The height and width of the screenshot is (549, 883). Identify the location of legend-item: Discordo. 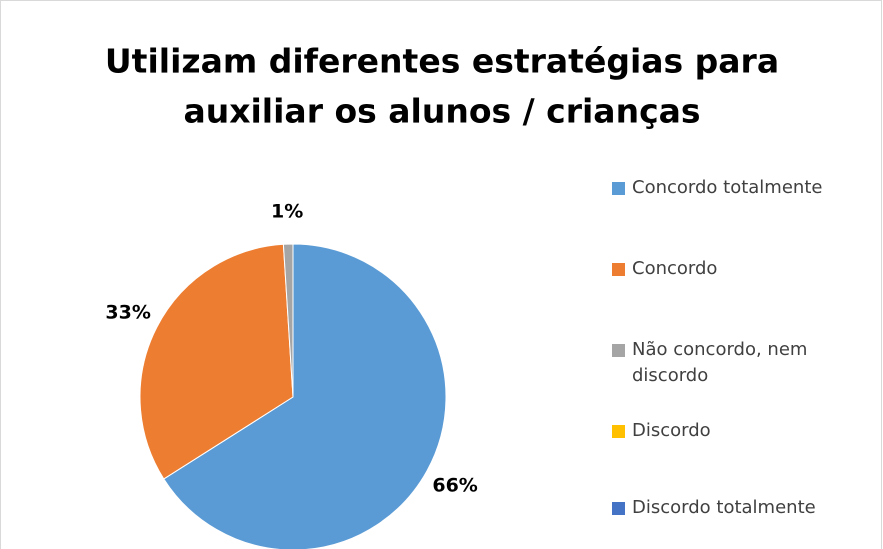
(737, 431).